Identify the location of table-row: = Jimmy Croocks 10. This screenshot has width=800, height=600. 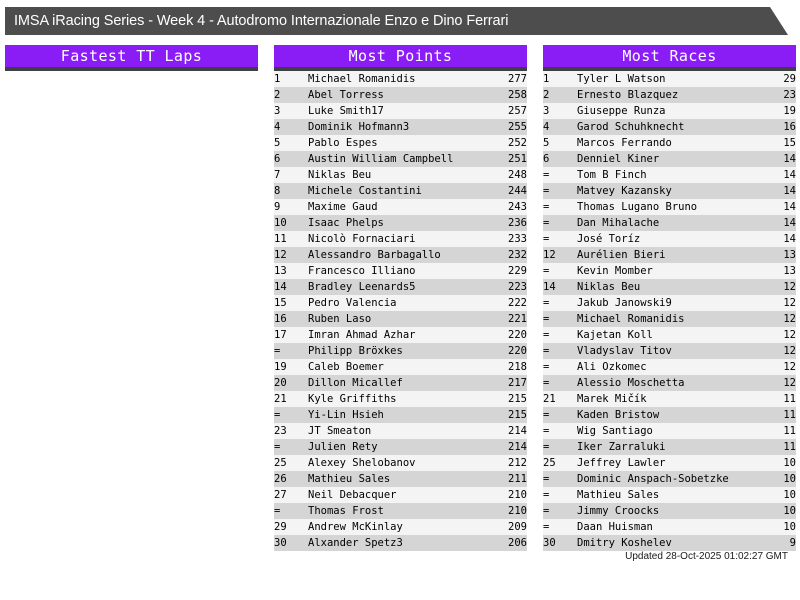
(669, 511).